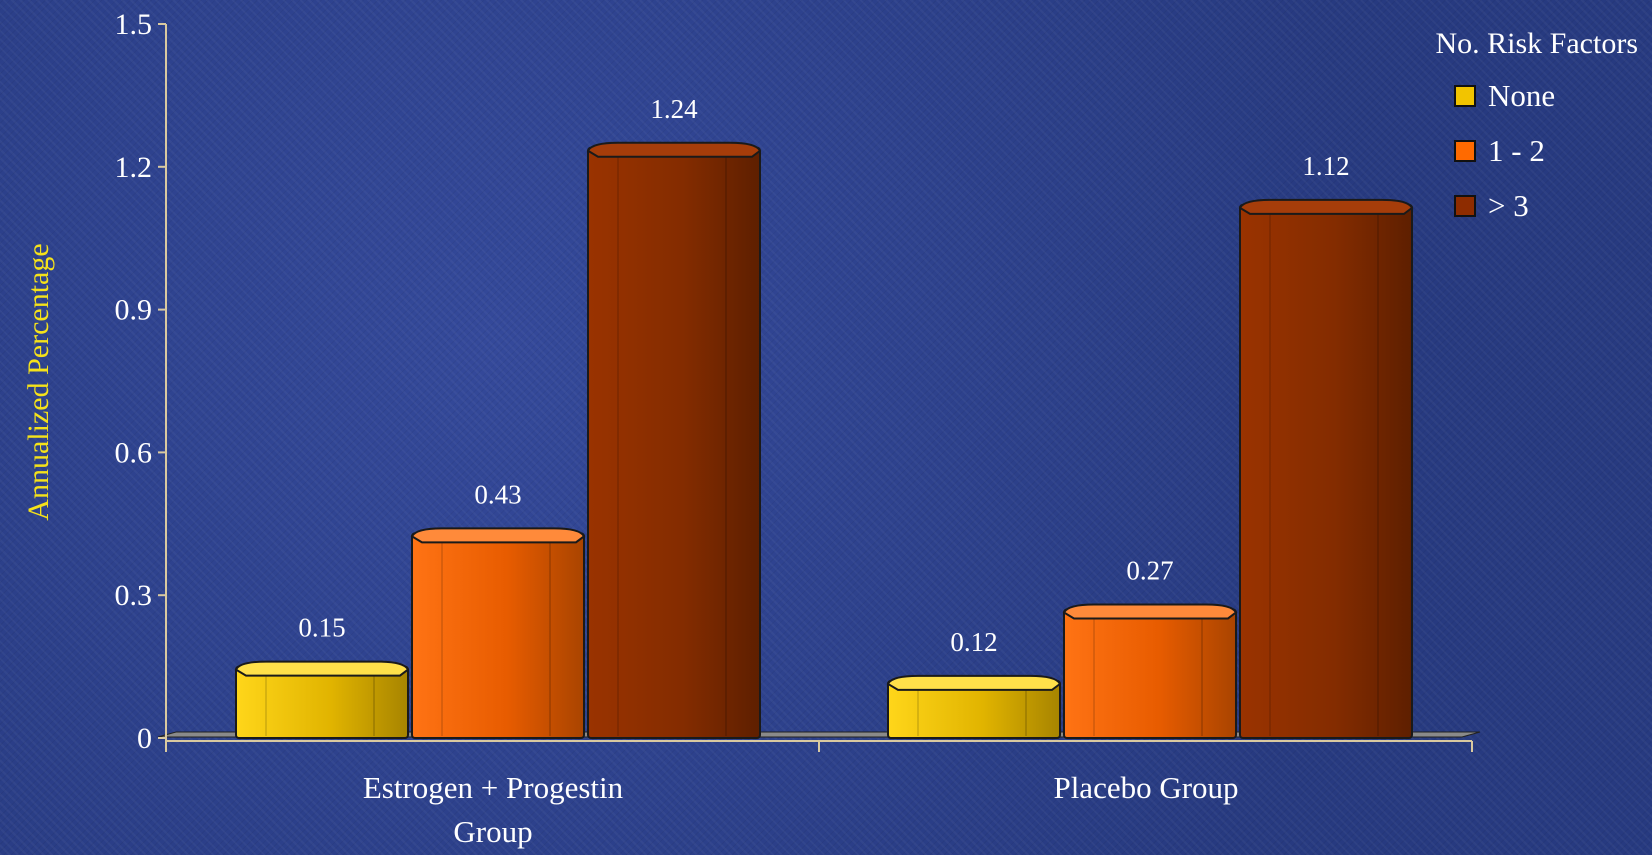  I want to click on legend-item-mid: 1 - 2, so click(1499, 150).